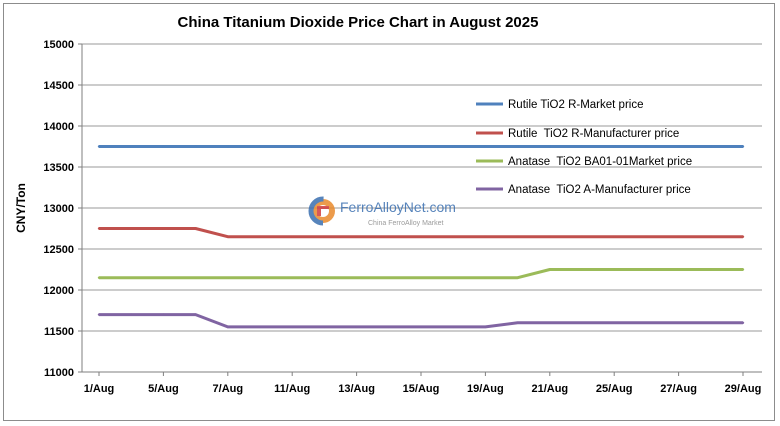 The height and width of the screenshot is (426, 780). What do you see at coordinates (99, 389) in the screenshot?
I see `x-tick-label: 1/Aug` at bounding box center [99, 389].